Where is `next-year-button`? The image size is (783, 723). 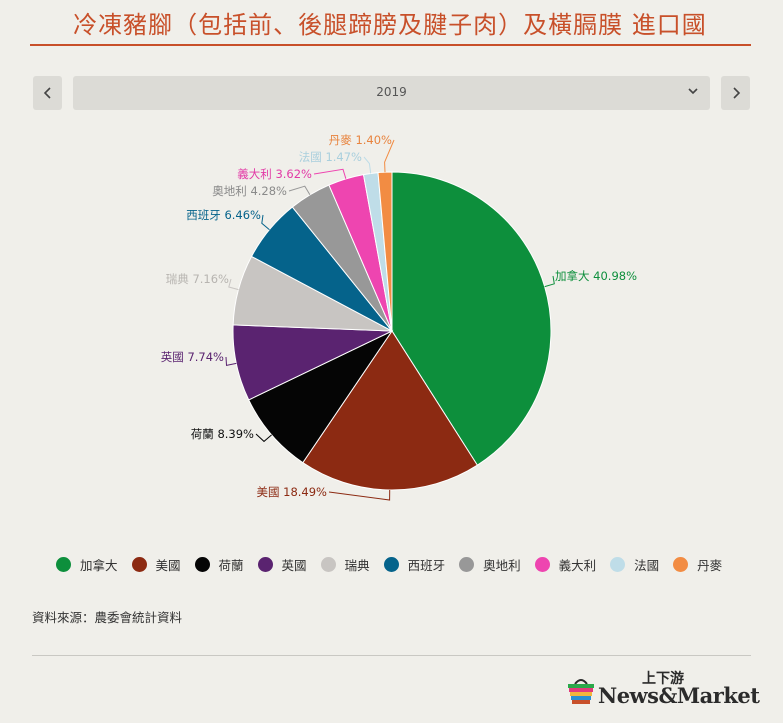 next-year-button is located at coordinates (735, 93).